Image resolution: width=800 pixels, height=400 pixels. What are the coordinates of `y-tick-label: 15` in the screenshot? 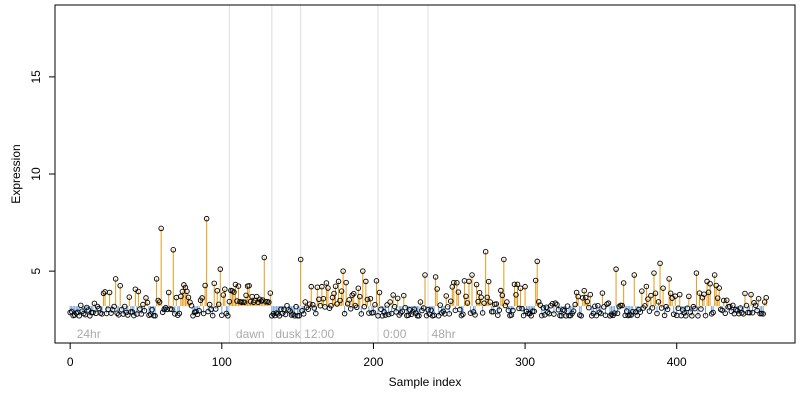 It's located at (36, 77).